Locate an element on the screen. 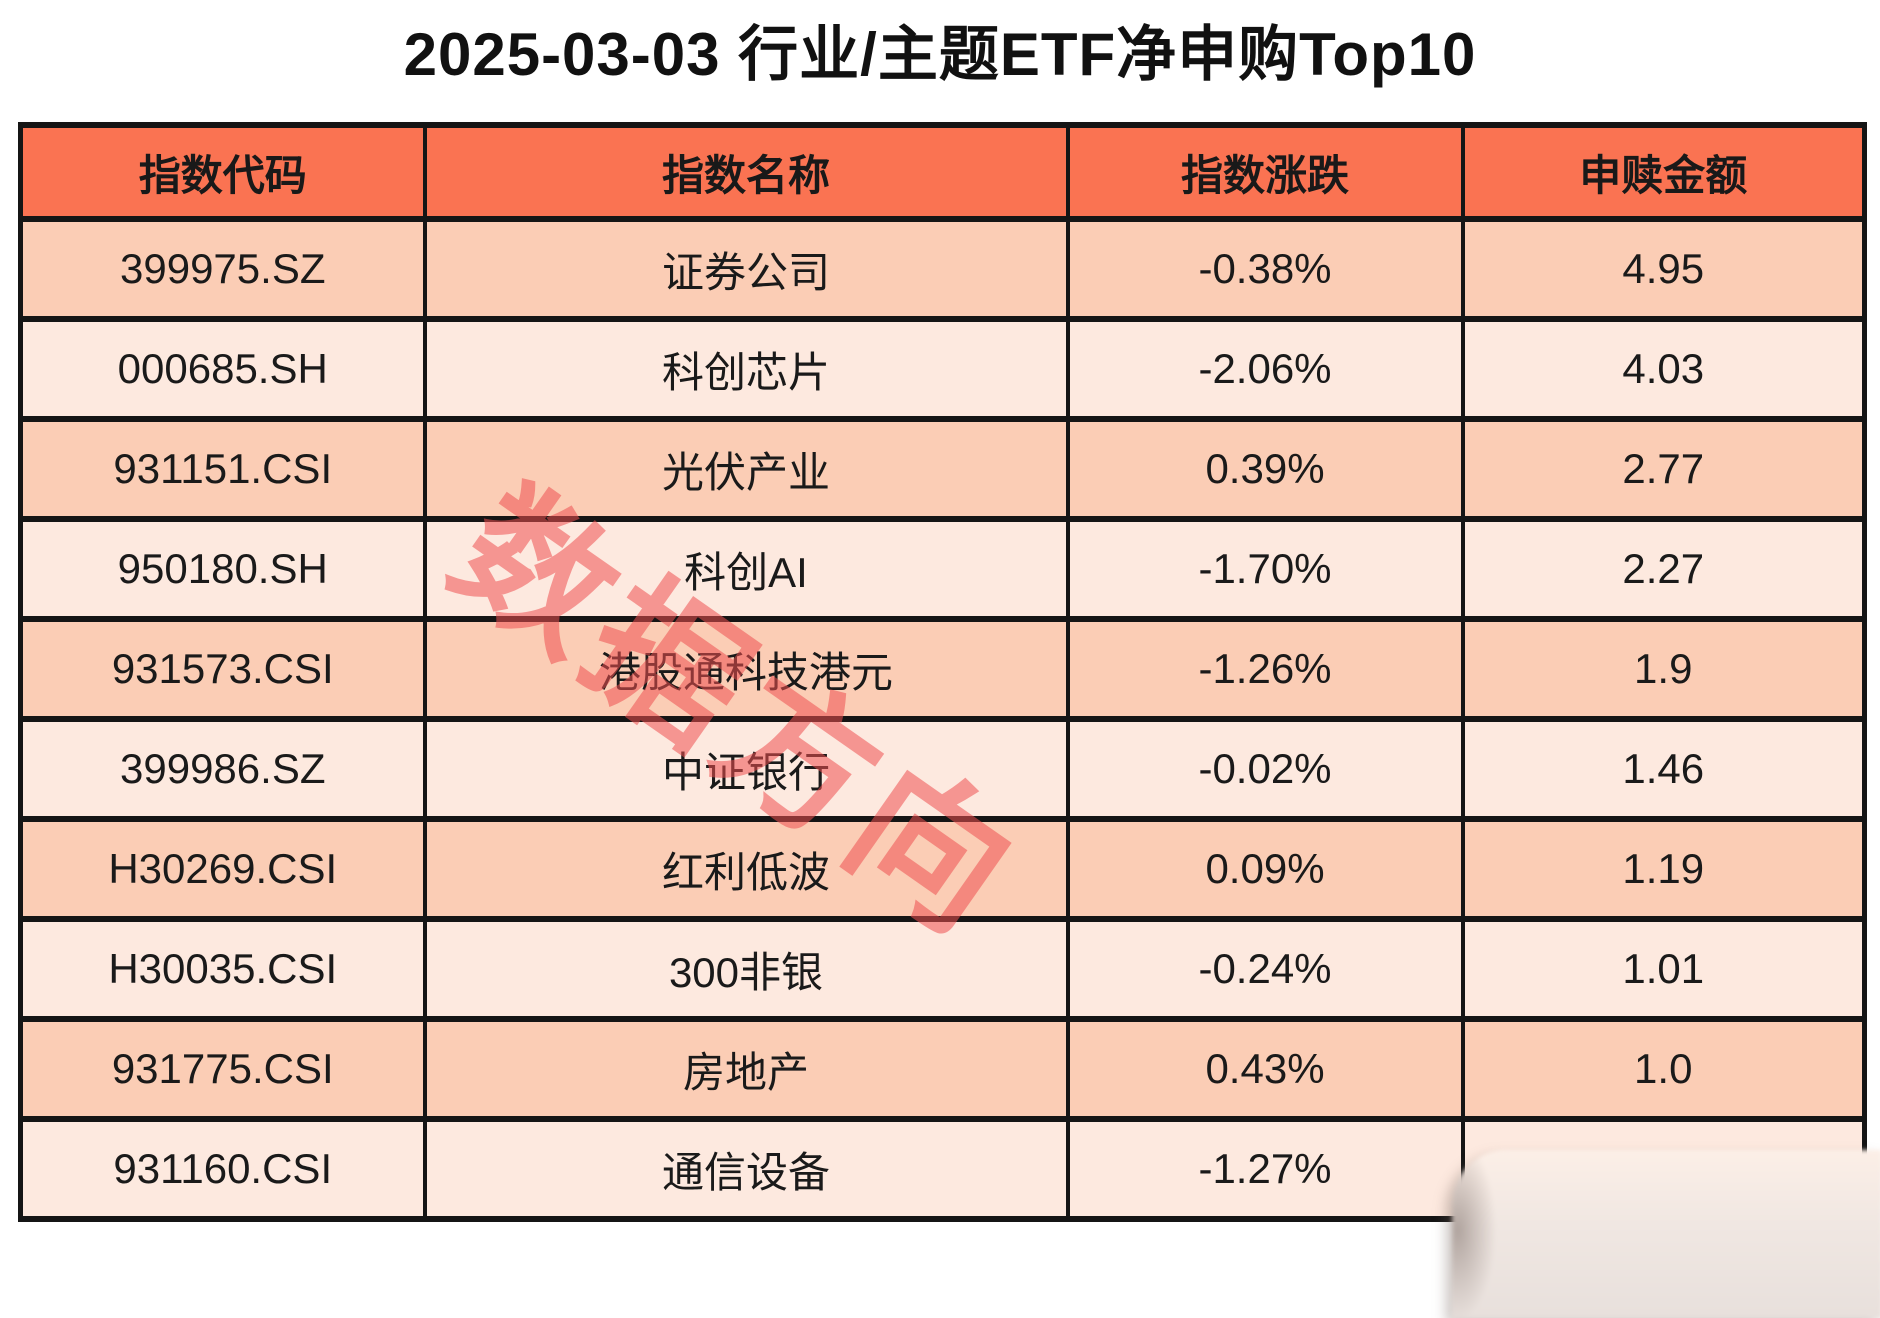 This screenshot has height=1318, width=1880. cell-index-change: -0.24% is located at coordinates (1265, 969).